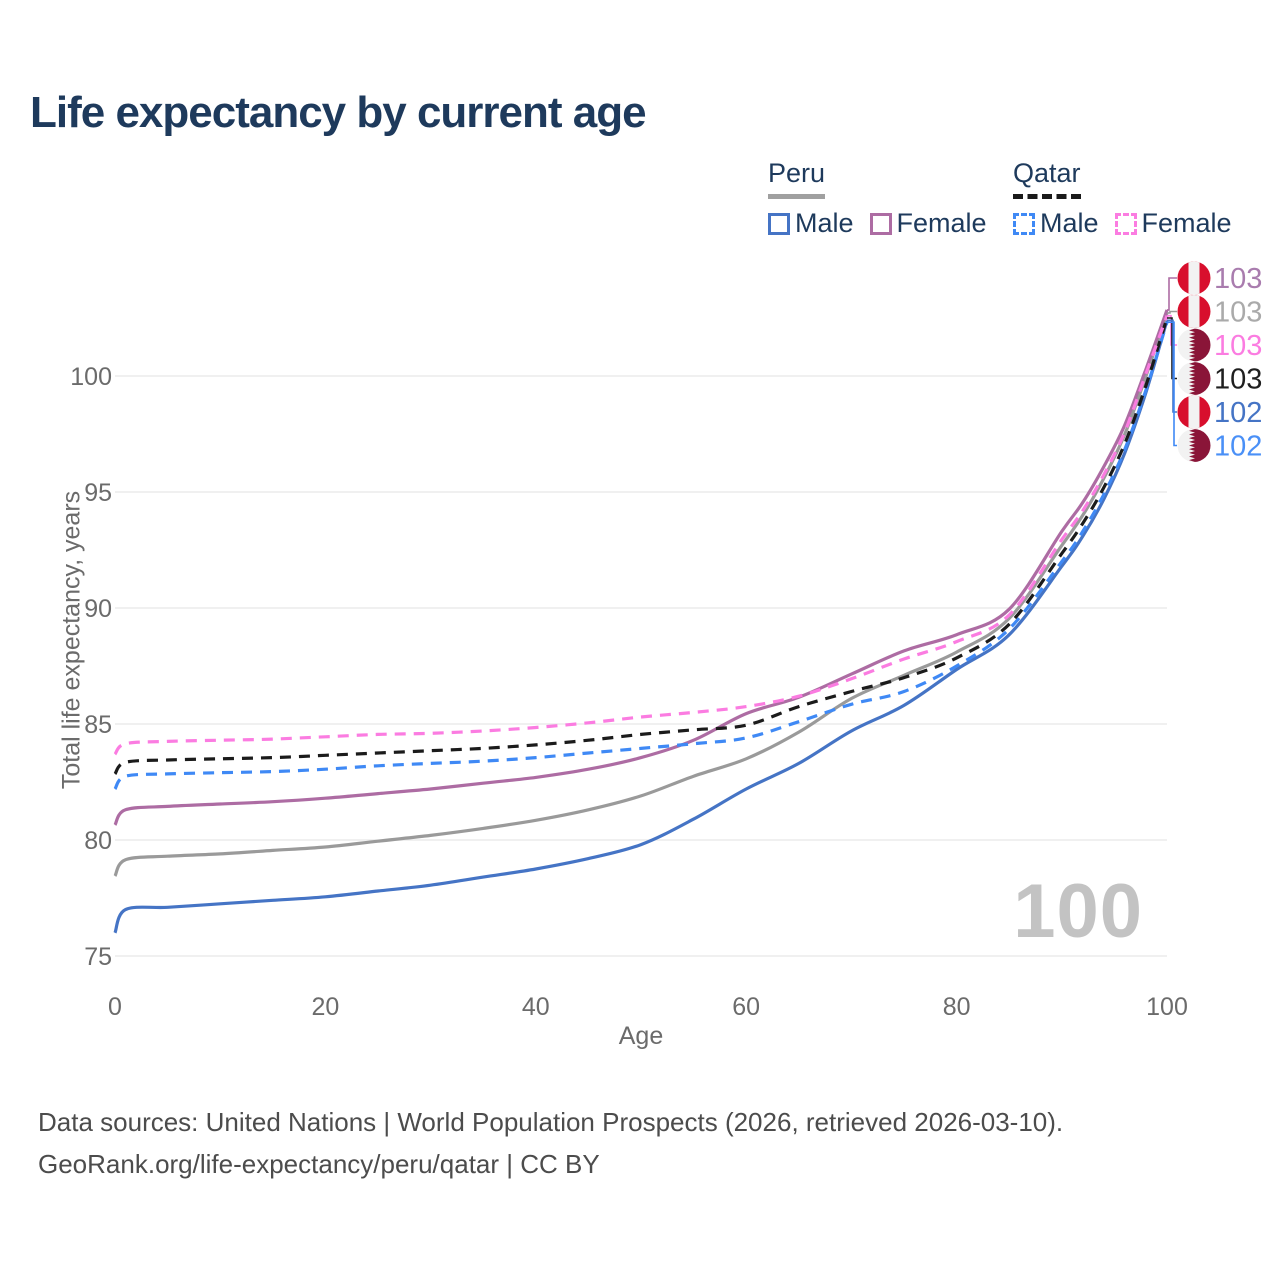 The image size is (1280, 1280). I want to click on legend-item-qatar-female: Female, so click(1173, 223).